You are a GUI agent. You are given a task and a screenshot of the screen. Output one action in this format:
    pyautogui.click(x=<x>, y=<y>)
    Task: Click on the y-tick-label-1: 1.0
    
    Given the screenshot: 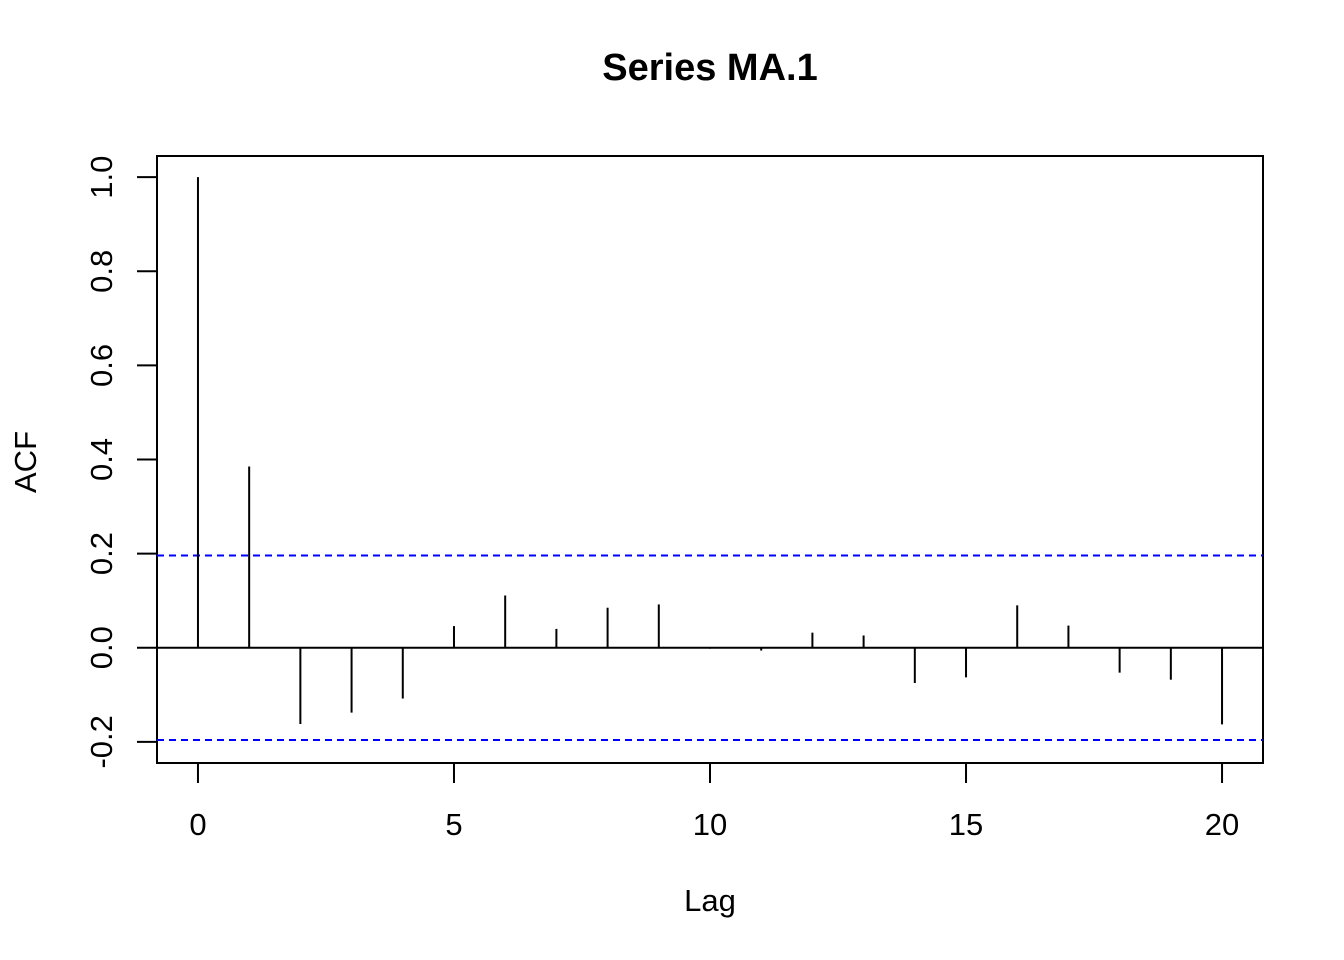 What is the action you would take?
    pyautogui.click(x=101, y=177)
    